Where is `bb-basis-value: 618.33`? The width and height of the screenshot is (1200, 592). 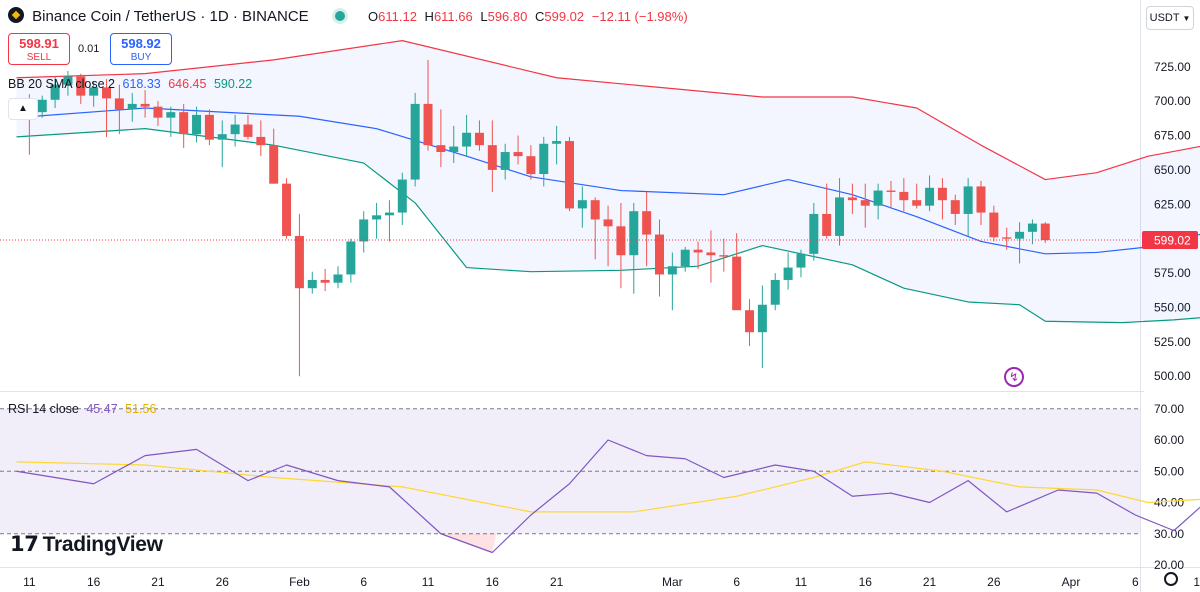
bb-basis-value: 618.33 is located at coordinates (141, 84).